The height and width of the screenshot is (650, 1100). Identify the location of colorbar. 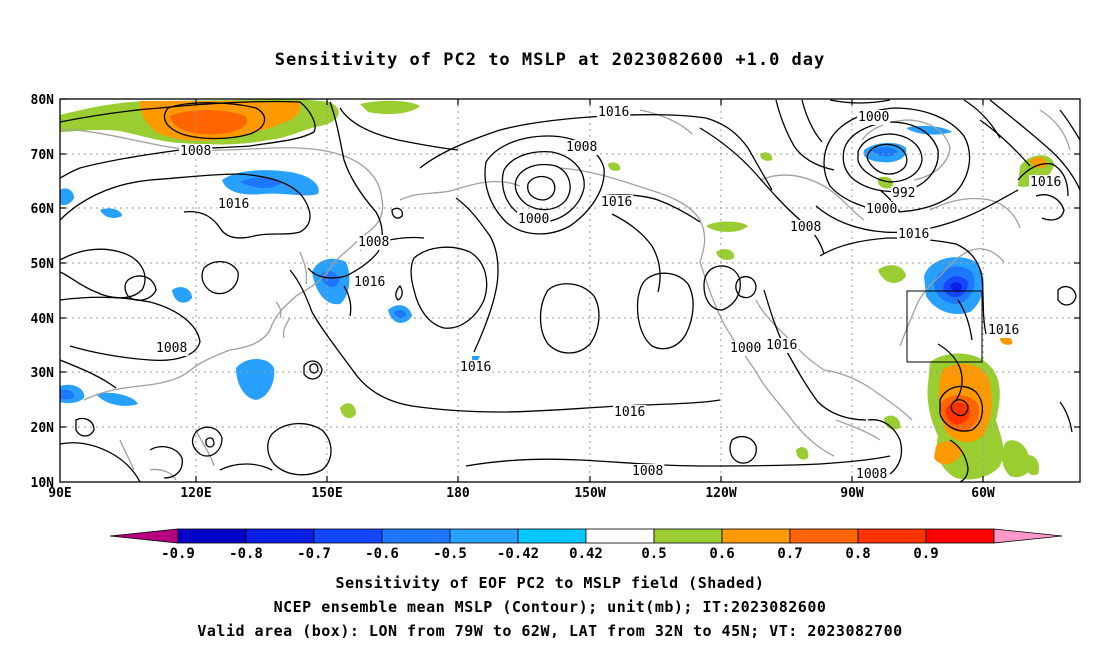
(586, 536).